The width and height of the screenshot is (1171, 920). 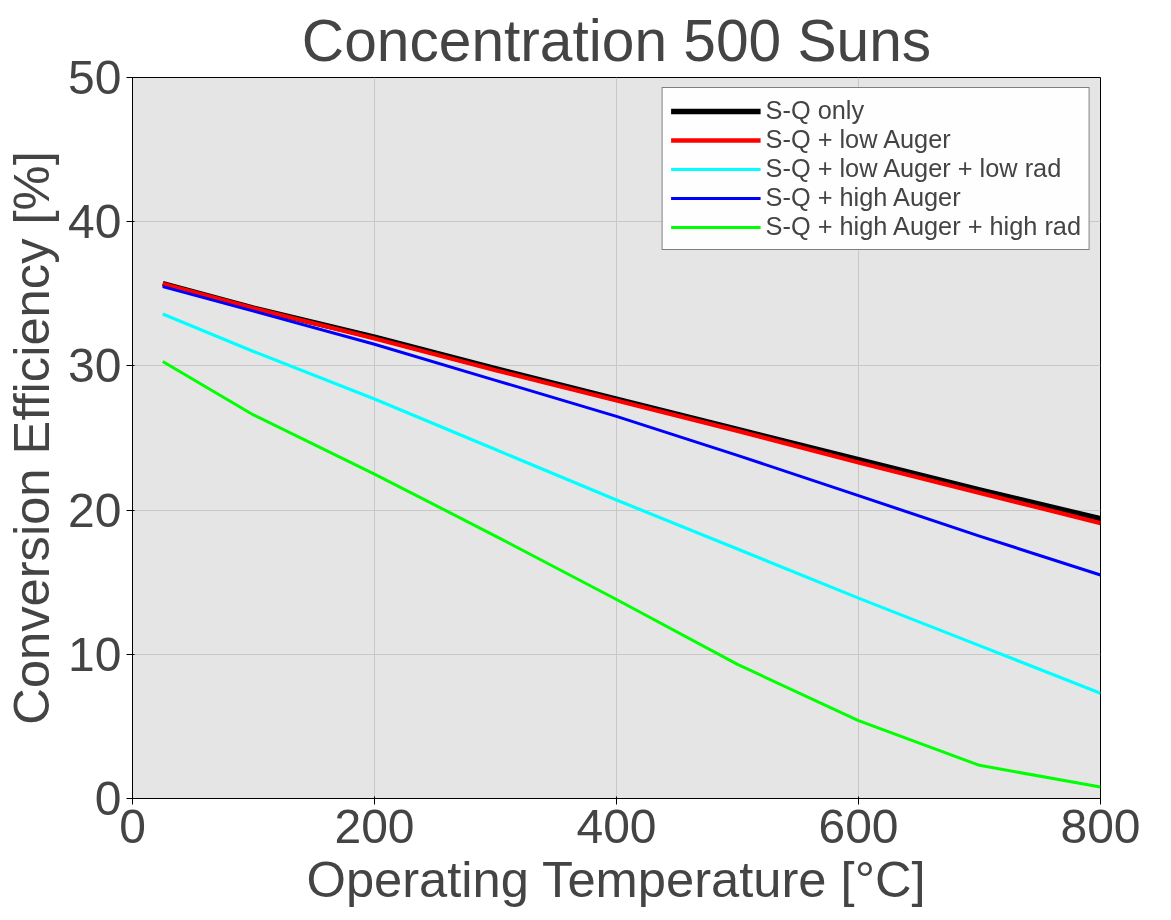 What do you see at coordinates (616, 40) in the screenshot?
I see `chart-title: Concentration 500 Suns` at bounding box center [616, 40].